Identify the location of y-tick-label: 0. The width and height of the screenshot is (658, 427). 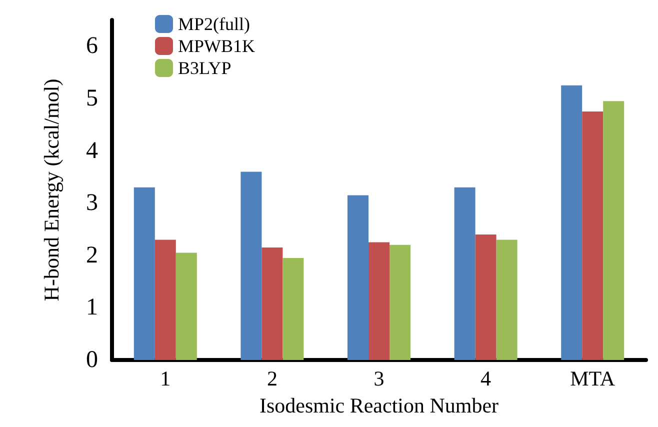
(92, 360).